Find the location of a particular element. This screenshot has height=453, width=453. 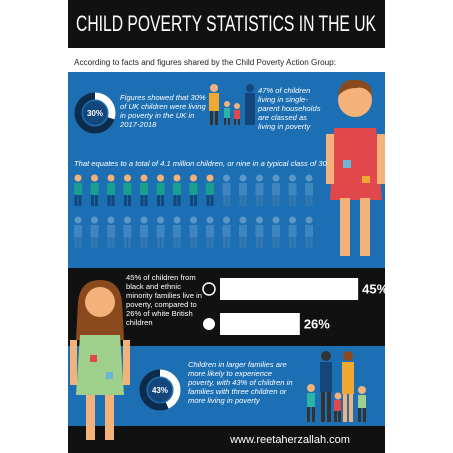

title-band is located at coordinates (226, 24).